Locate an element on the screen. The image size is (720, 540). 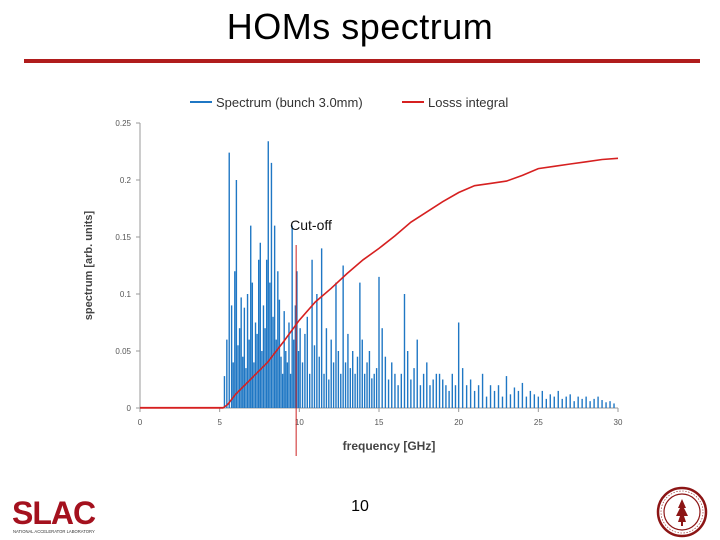
x-tick-label: 15 is located at coordinates (379, 422).